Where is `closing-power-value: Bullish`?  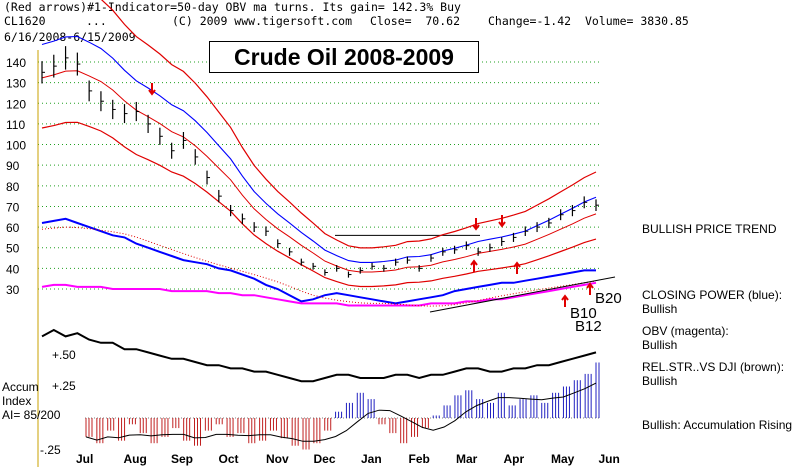
closing-power-value: Bullish is located at coordinates (660, 309).